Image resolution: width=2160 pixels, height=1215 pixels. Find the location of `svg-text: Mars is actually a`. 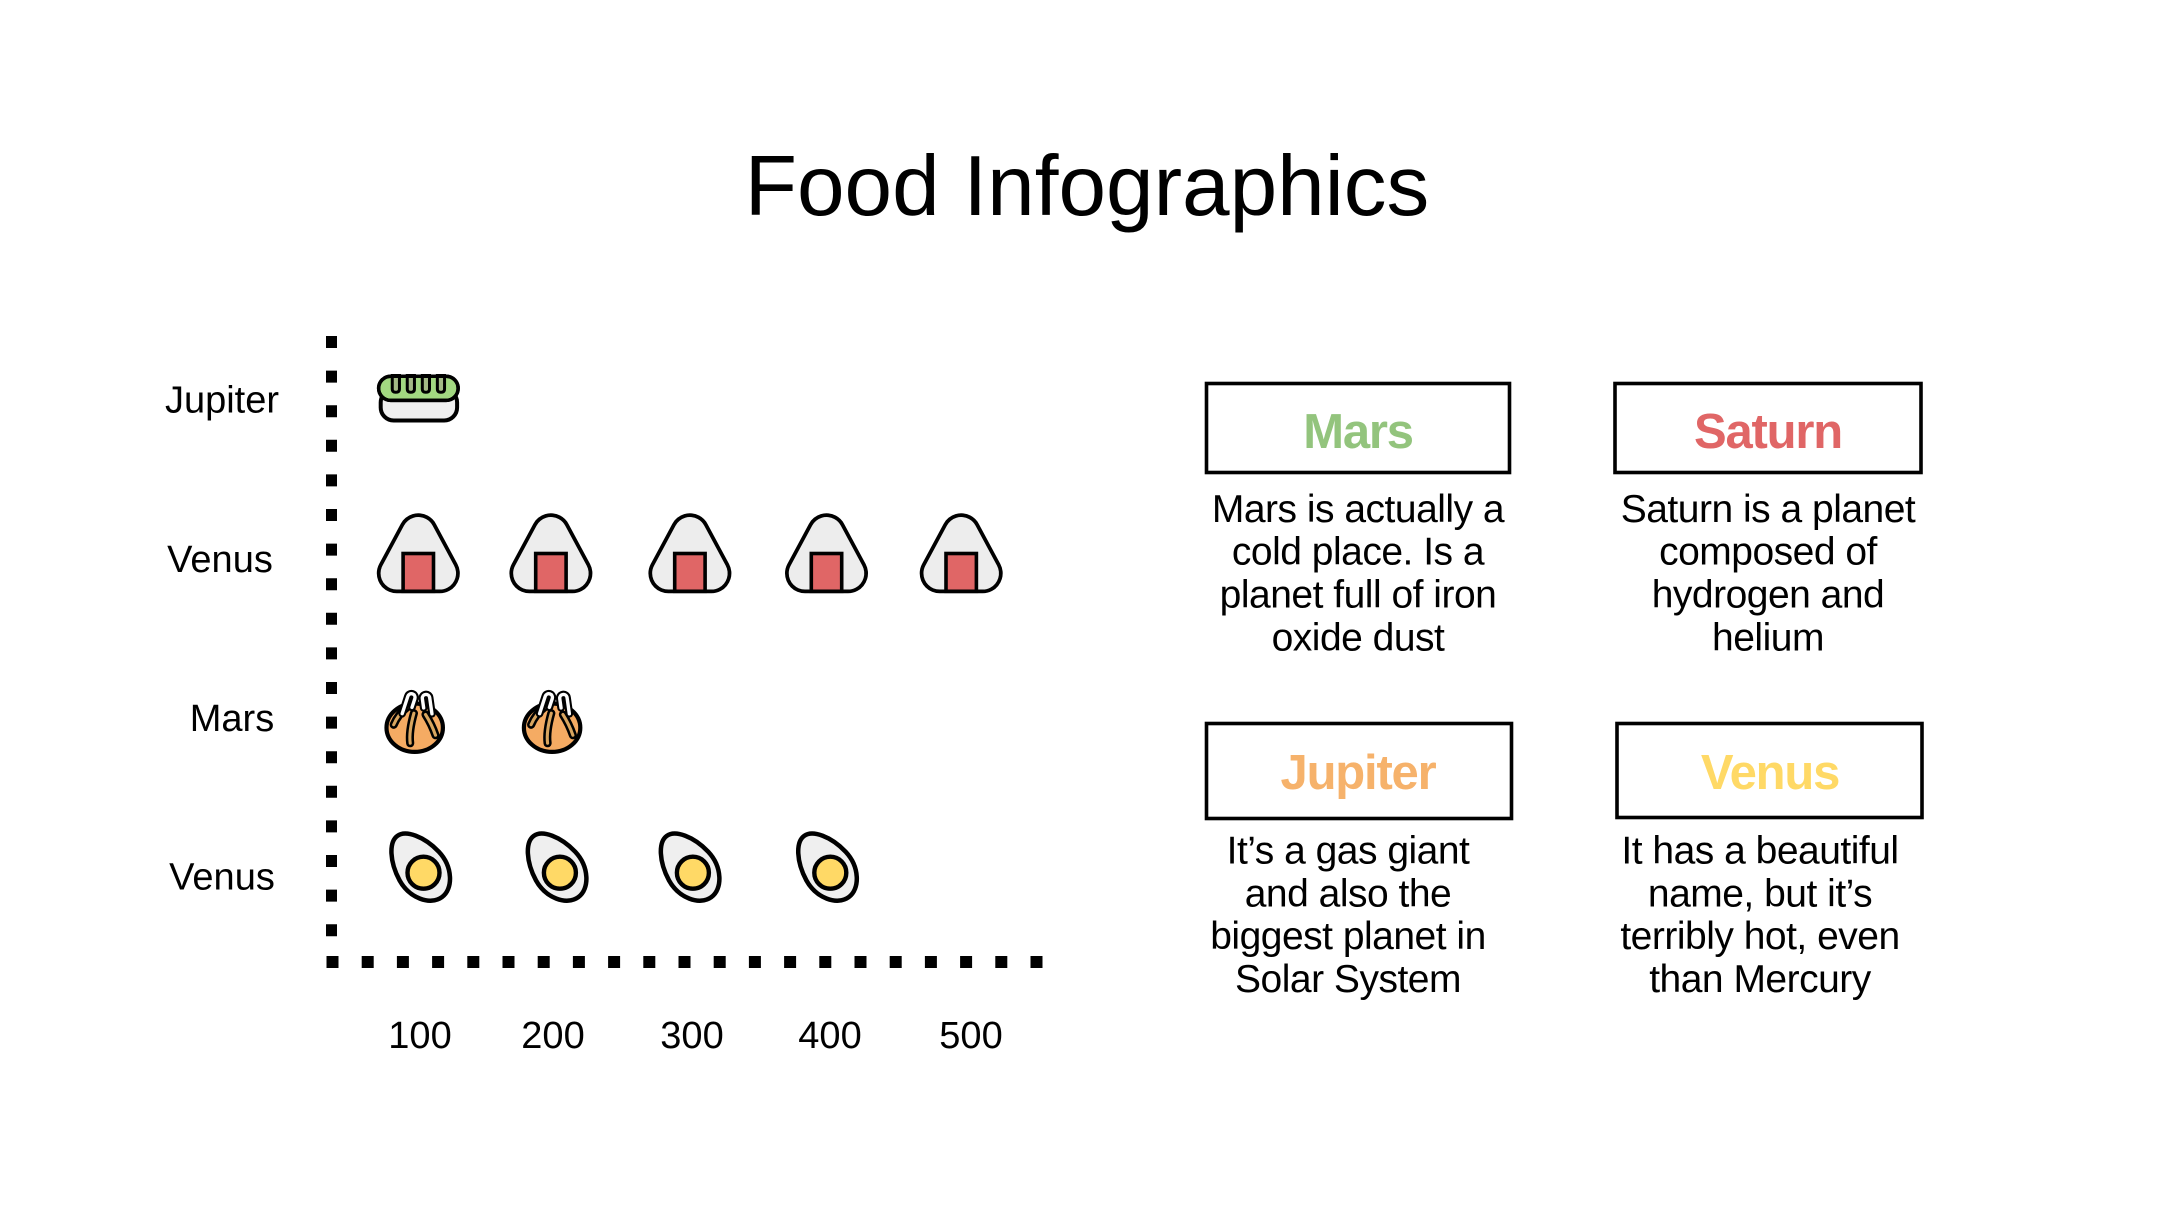

svg-text: Mars is actually a is located at coordinates (1358, 509).